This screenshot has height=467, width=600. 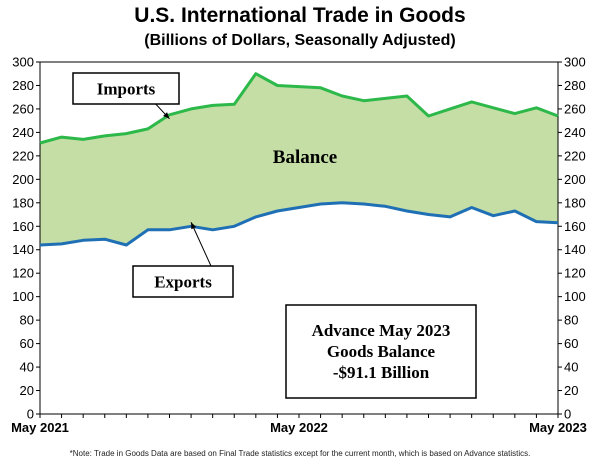 I want to click on y-tick-label-left: 140, so click(x=23, y=249).